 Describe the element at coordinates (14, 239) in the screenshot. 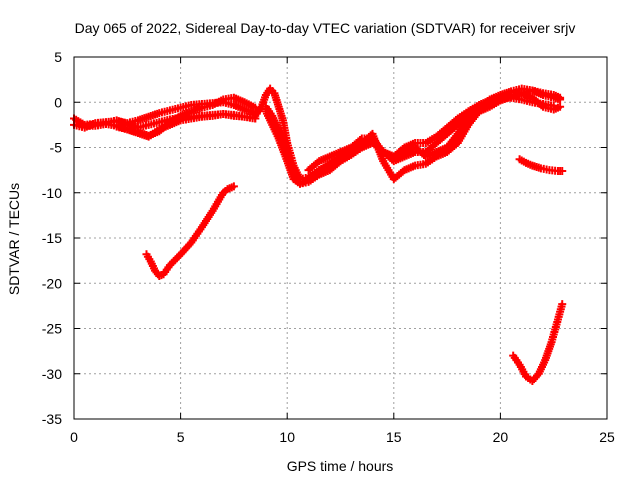

I see `y-axis-label: SDTVAR / TECUs` at that location.